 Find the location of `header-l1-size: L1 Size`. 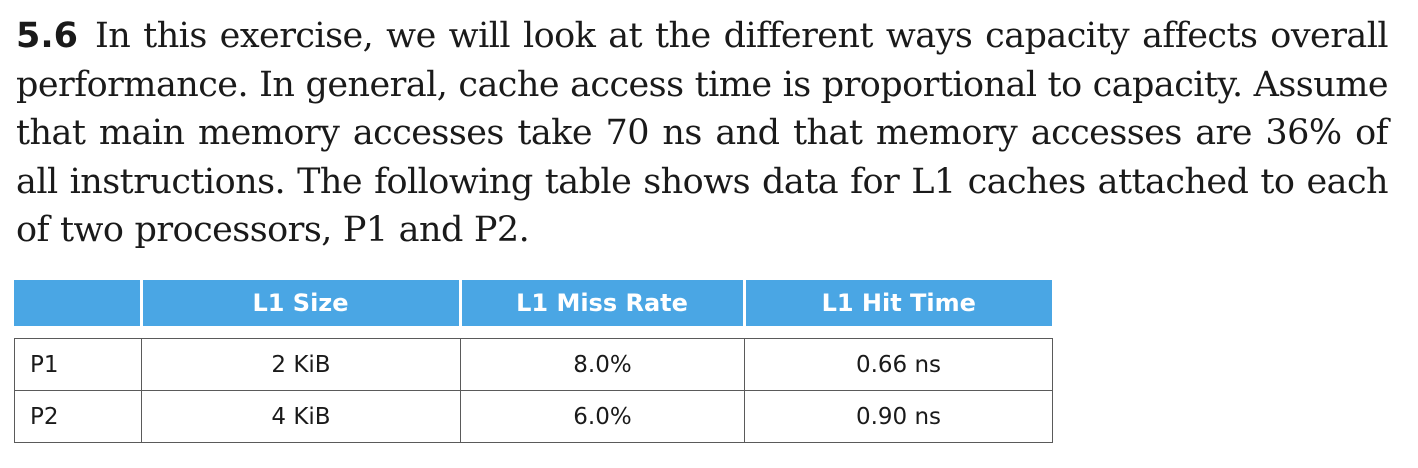

header-l1-size: L1 Size is located at coordinates (300, 303).